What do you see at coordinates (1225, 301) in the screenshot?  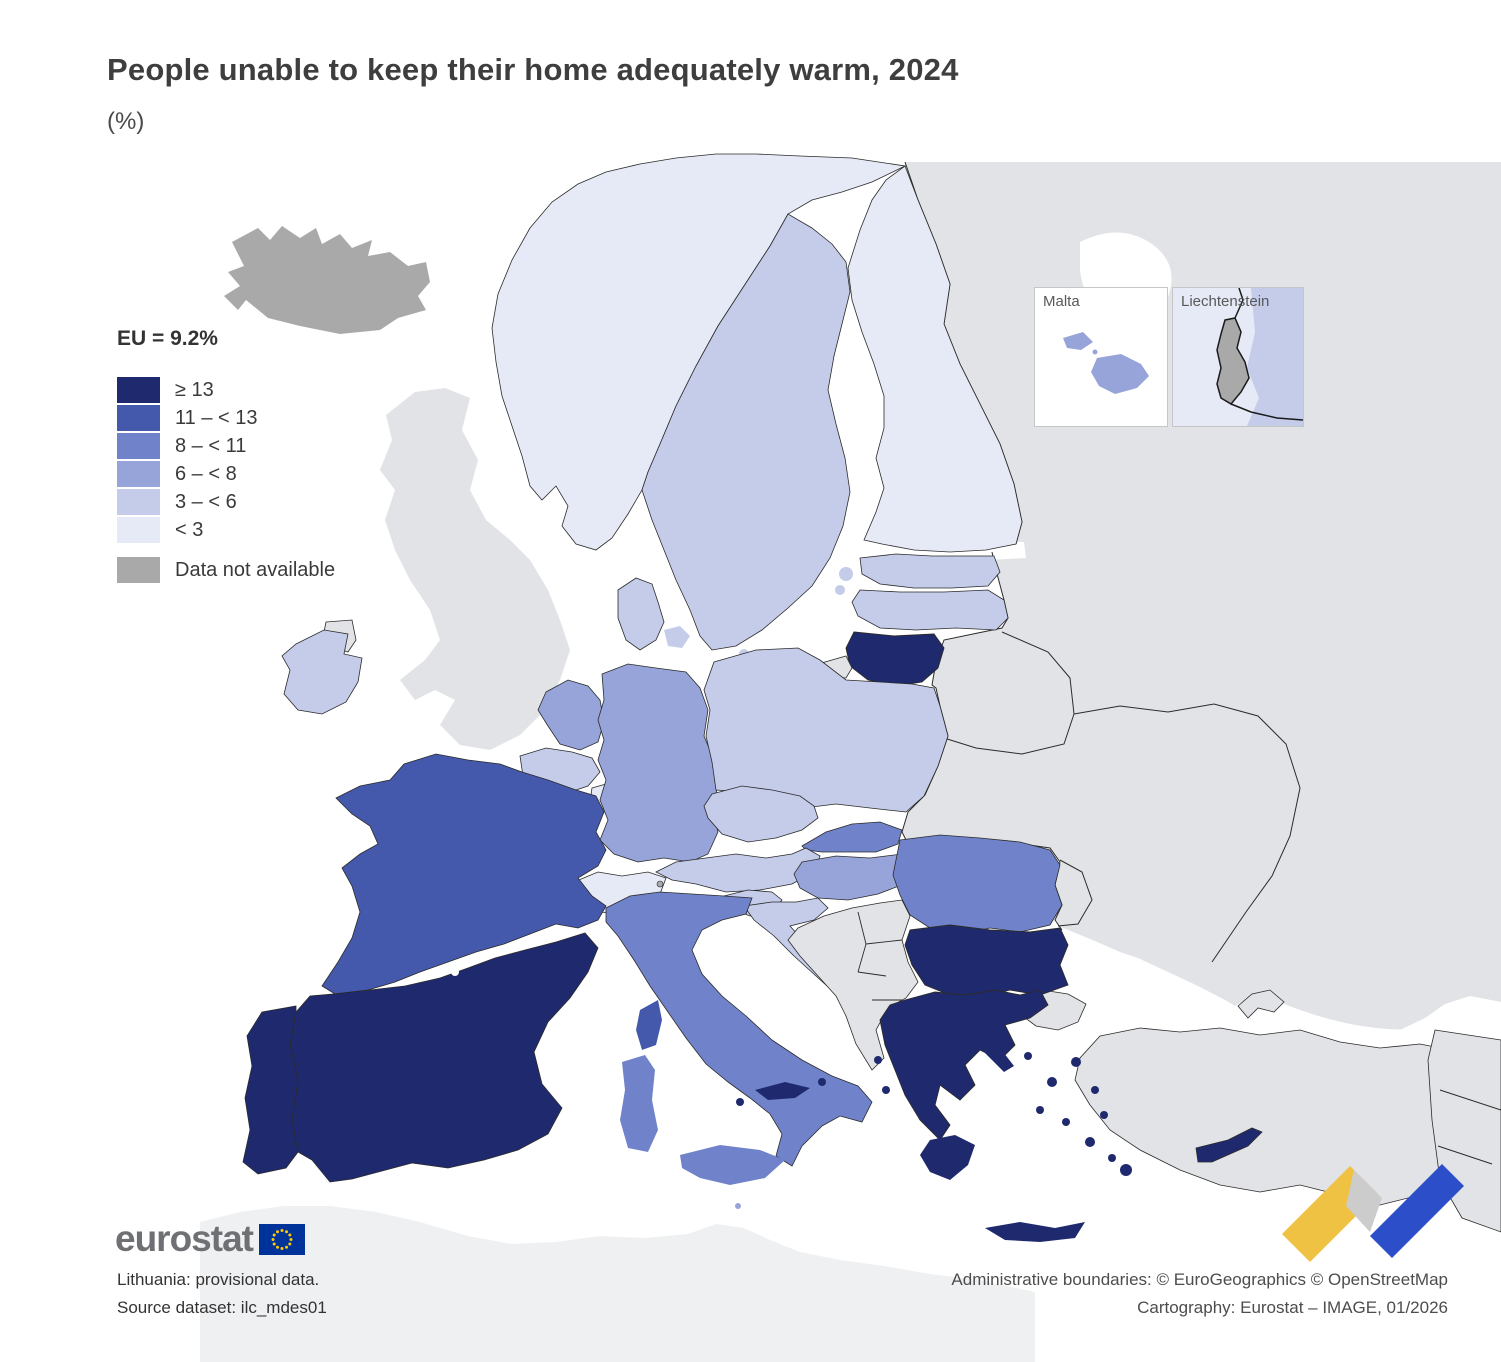 I see `inset-liechtenstein-label: Liechtenstein` at bounding box center [1225, 301].